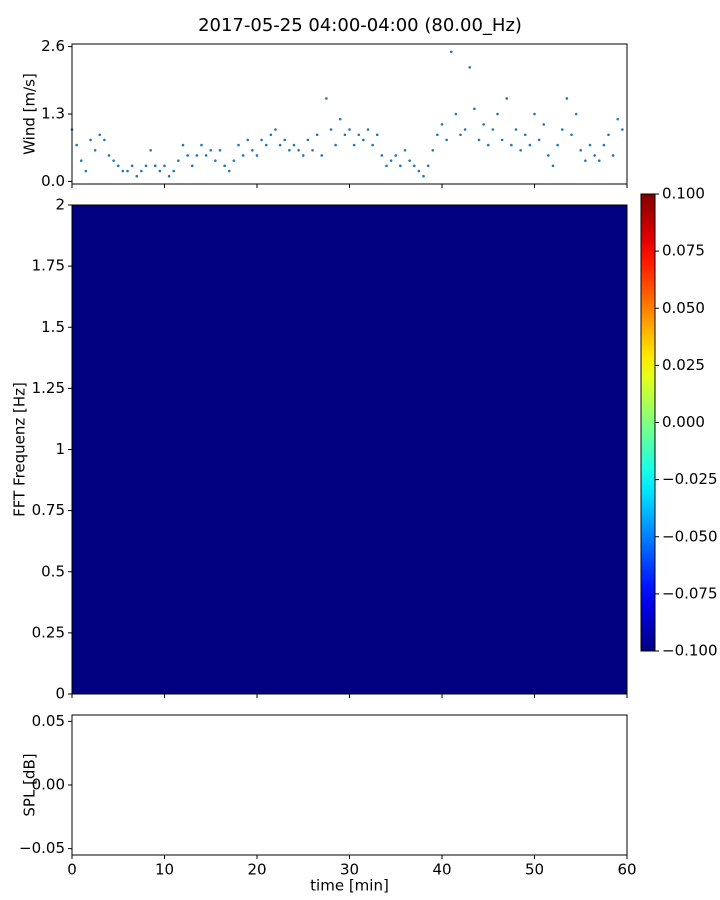  What do you see at coordinates (349, 785) in the screenshot?
I see `axes-frame` at bounding box center [349, 785].